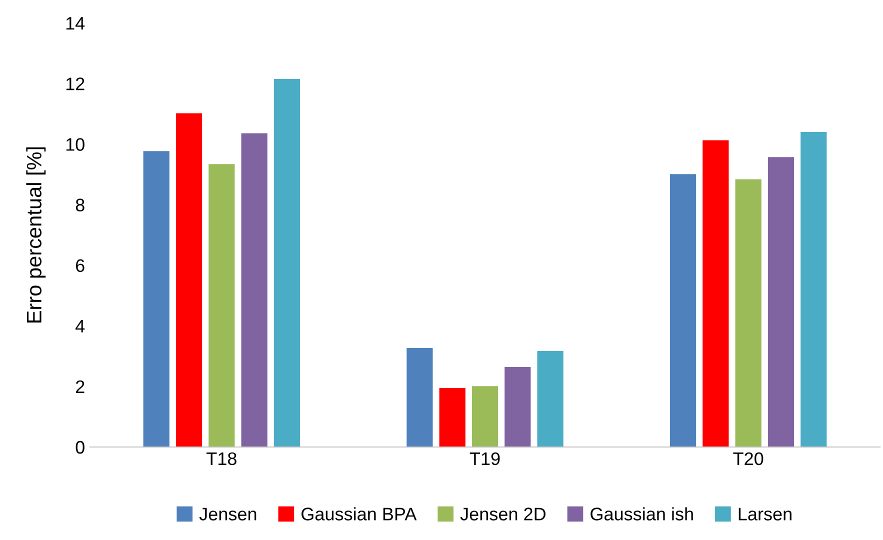 The image size is (883, 540). Describe the element at coordinates (227, 514) in the screenshot. I see `legend-label: Jensen` at that location.